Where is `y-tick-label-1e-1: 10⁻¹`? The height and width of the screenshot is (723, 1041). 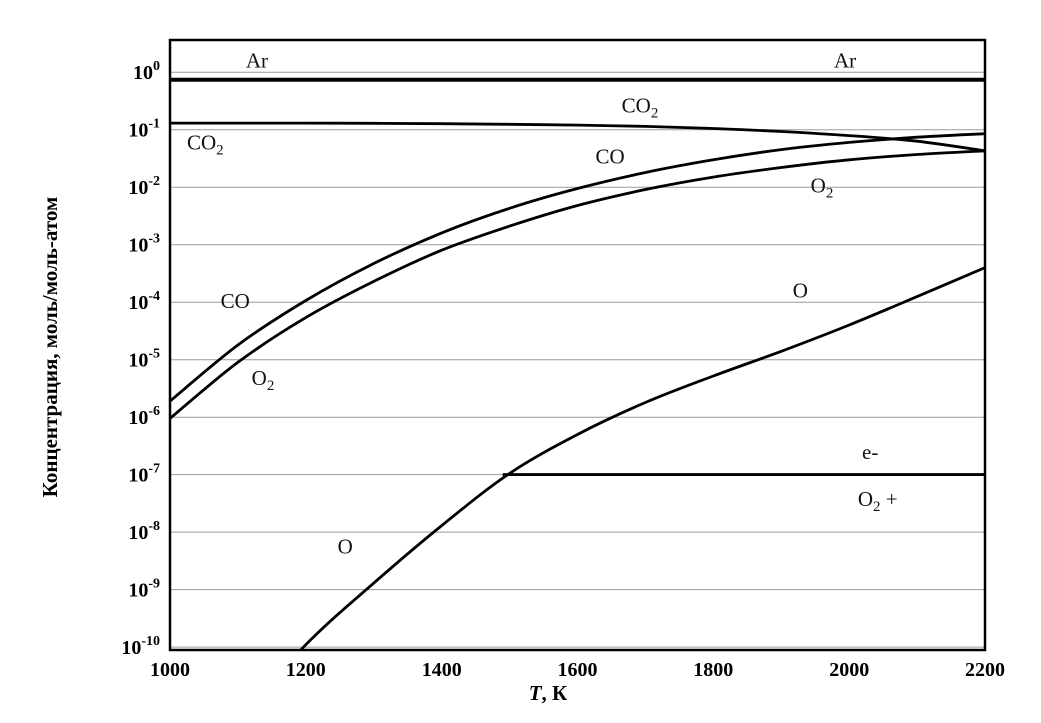
y-tick-label-1e-1: 10⁻¹ is located at coordinates (144, 129).